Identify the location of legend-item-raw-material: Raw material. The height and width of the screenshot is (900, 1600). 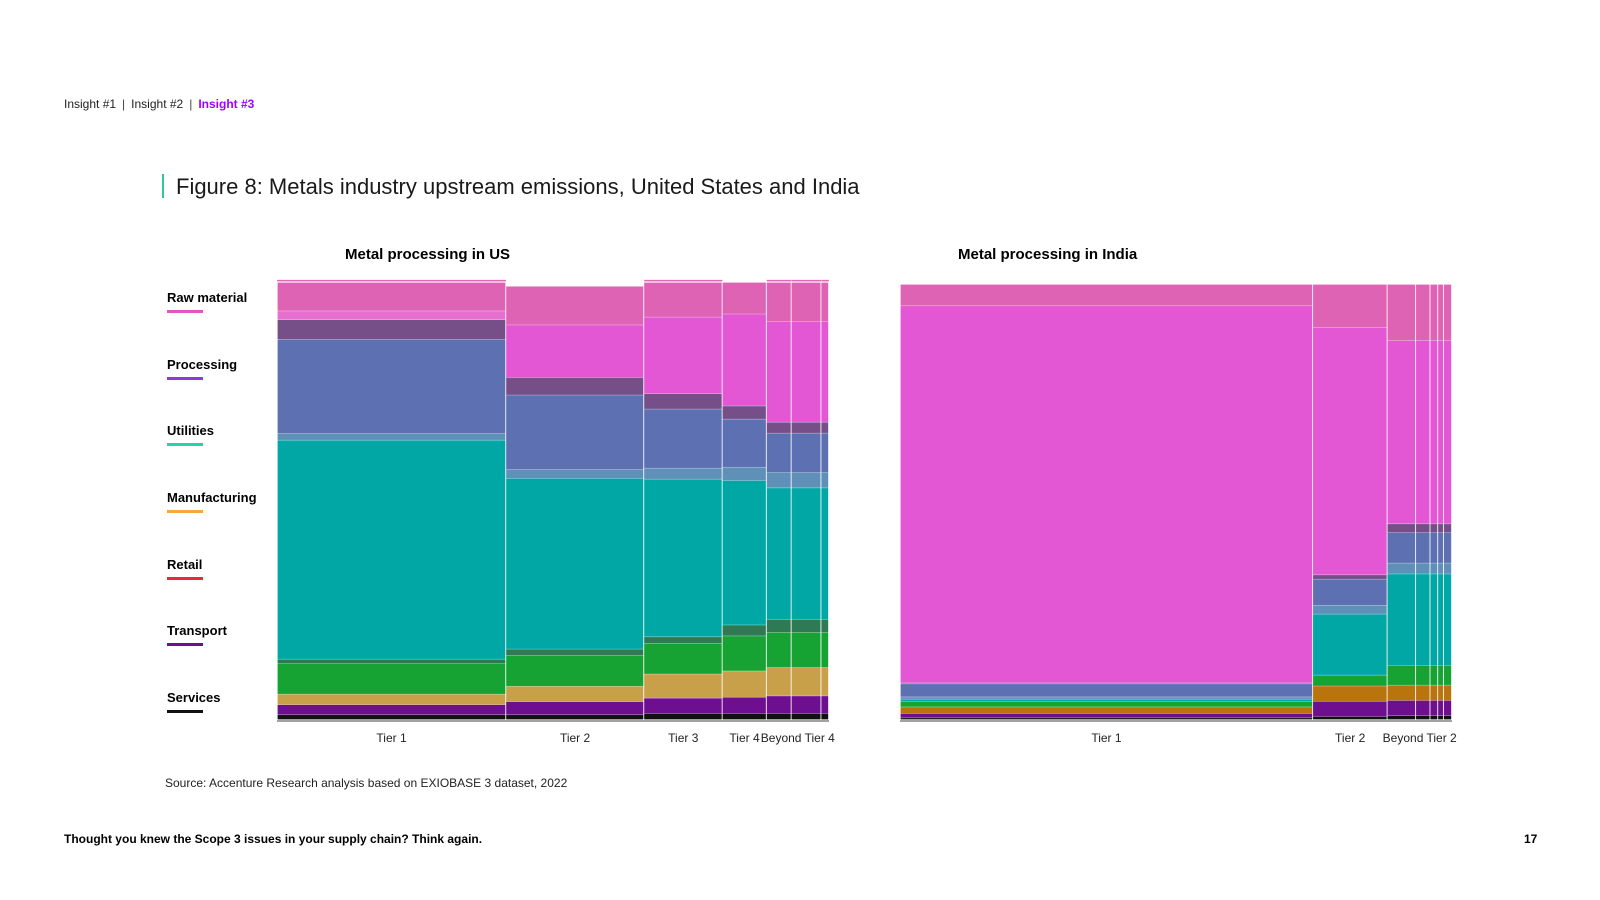
(207, 301).